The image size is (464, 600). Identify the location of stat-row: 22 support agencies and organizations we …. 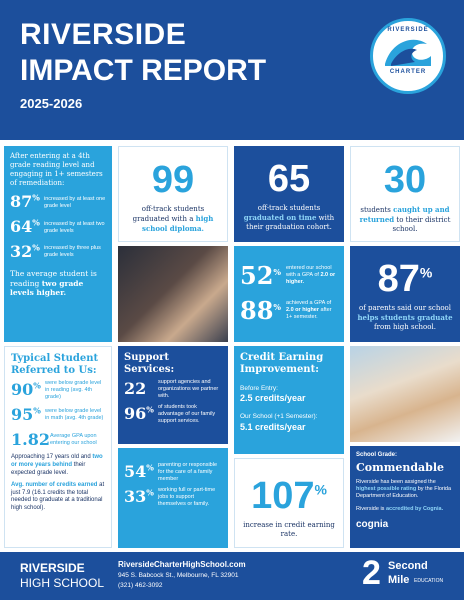
(173, 389).